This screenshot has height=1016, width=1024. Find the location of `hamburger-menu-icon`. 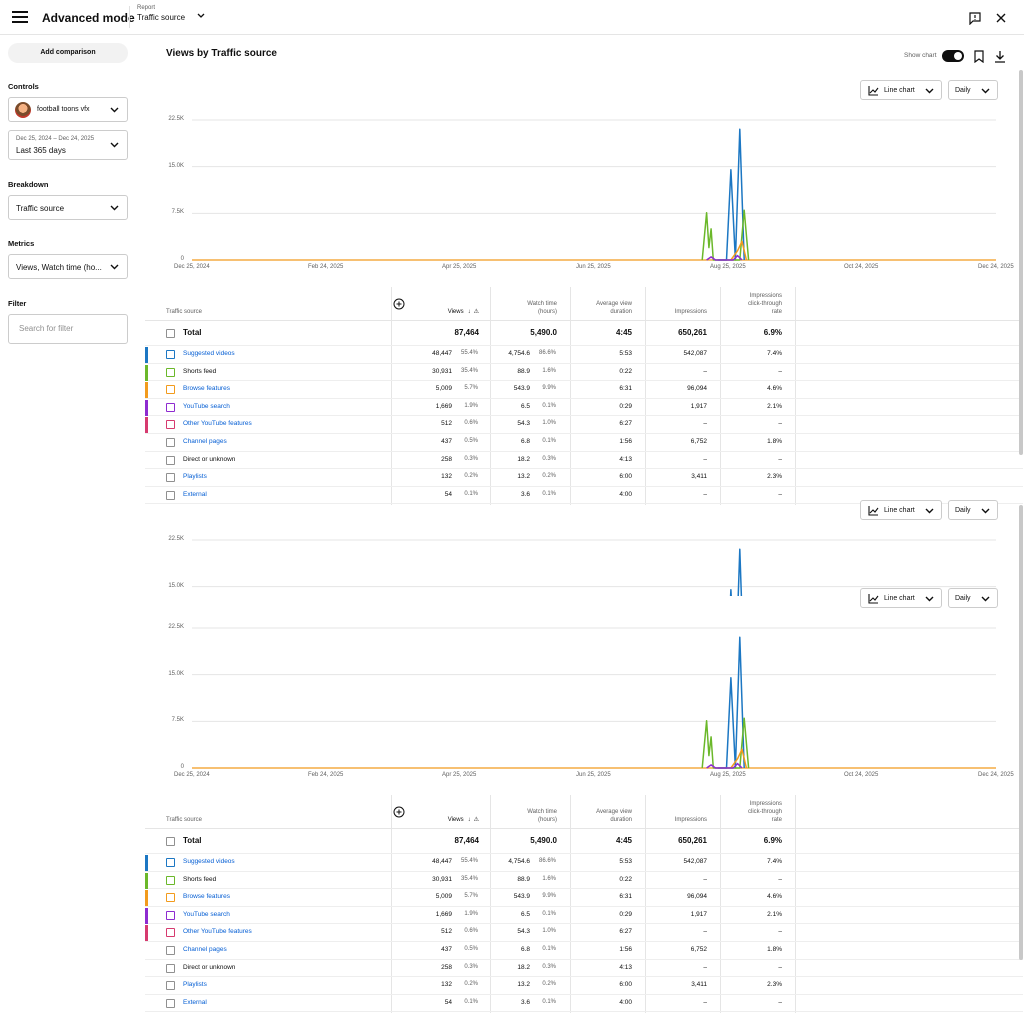

hamburger-menu-icon is located at coordinates (20, 17).